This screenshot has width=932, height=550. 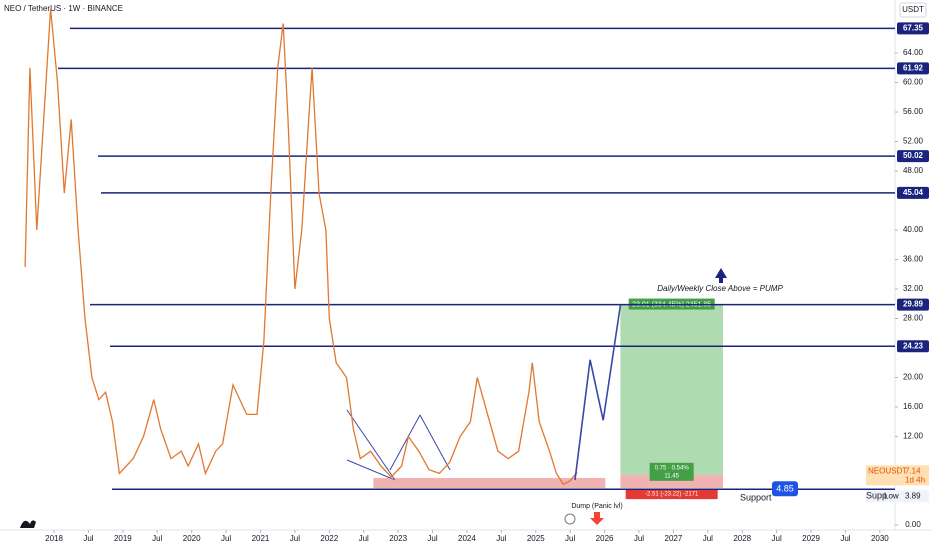 What do you see at coordinates (887, 470) in the screenshot?
I see `last-symbol: NEOUSDT` at bounding box center [887, 470].